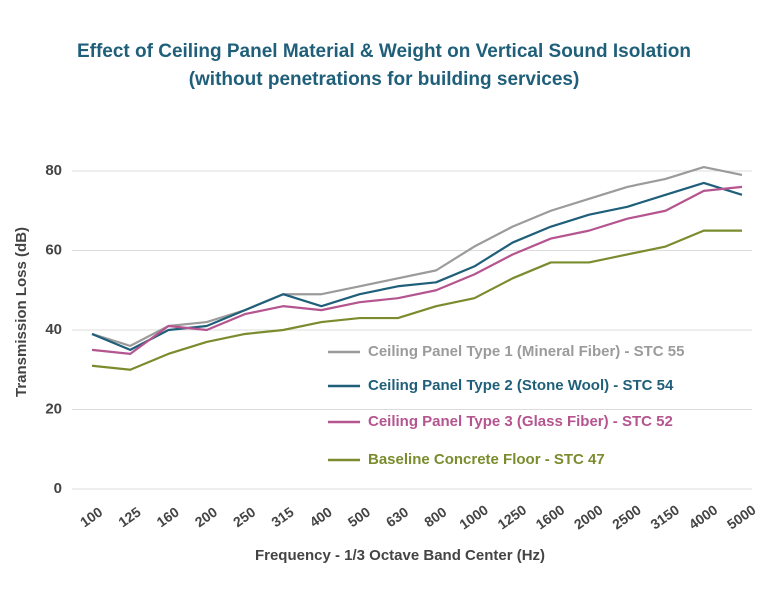  Describe the element at coordinates (435, 517) in the screenshot. I see `x-tick-label: 800` at that location.